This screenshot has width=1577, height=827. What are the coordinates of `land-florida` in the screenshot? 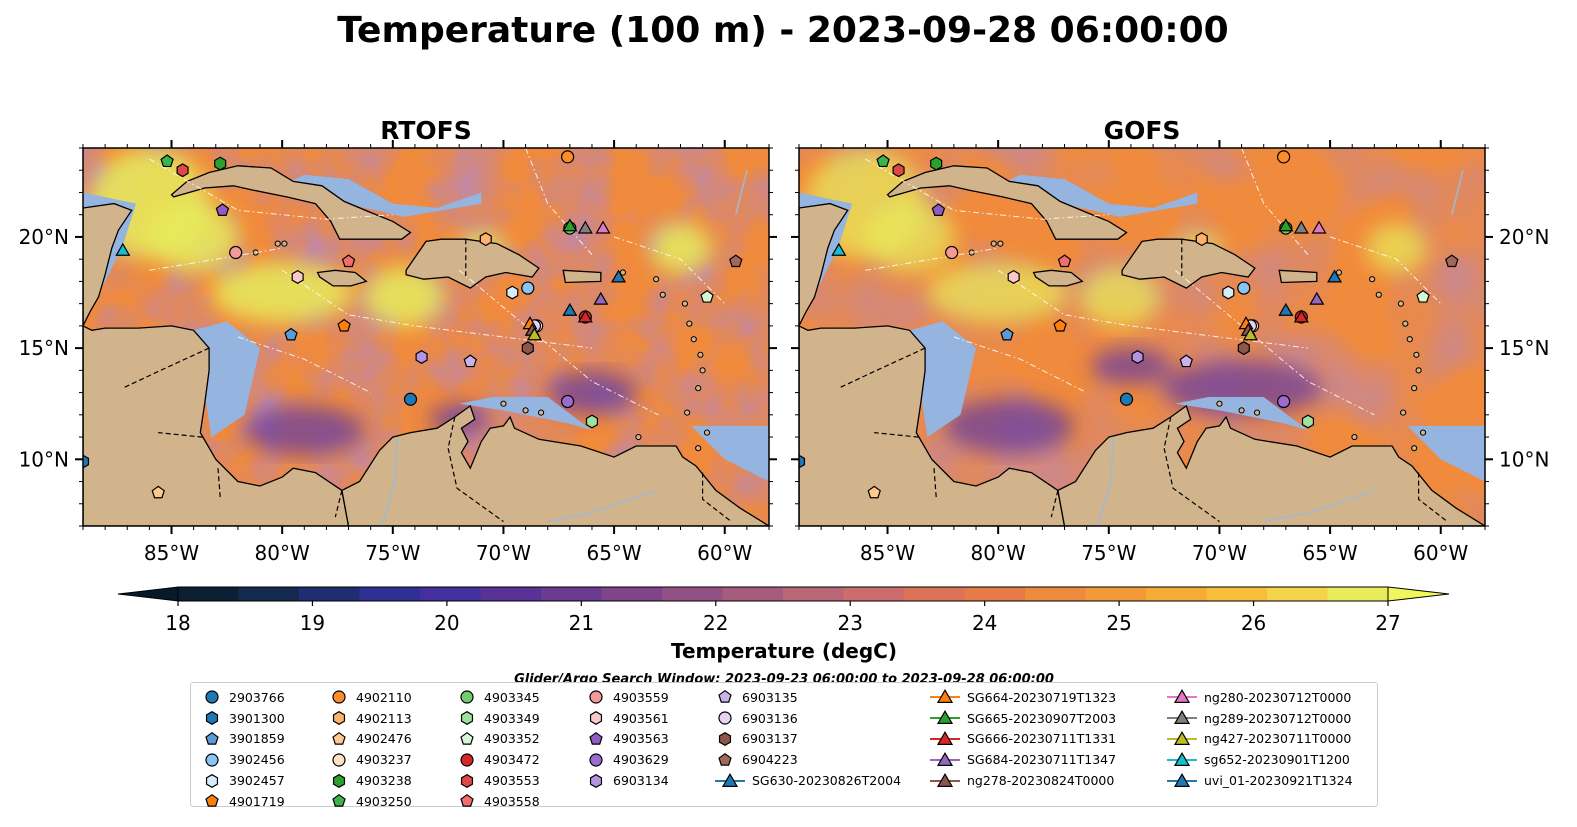 It's located at (261, 121).